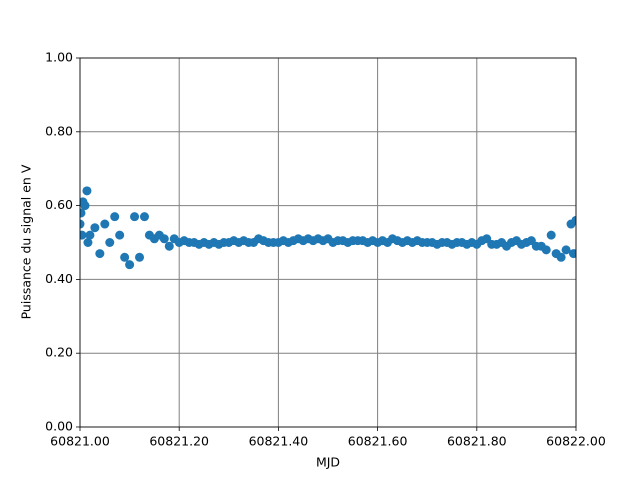 The height and width of the screenshot is (480, 640). Describe the element at coordinates (59, 352) in the screenshot. I see `y-tick-label: 0.20` at that location.